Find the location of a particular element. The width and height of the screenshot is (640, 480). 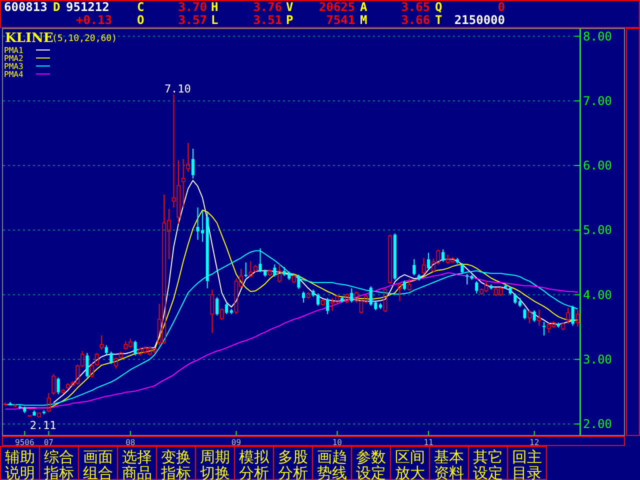

button: 模拟分析 is located at coordinates (254, 463).